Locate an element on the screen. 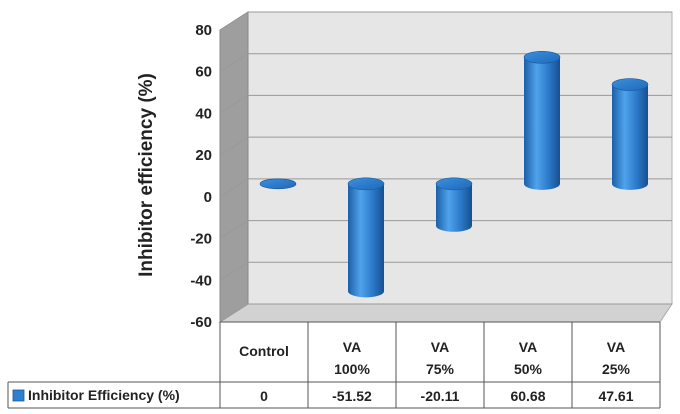 The height and width of the screenshot is (414, 680). y-tick-label: 80 is located at coordinates (203, 30).